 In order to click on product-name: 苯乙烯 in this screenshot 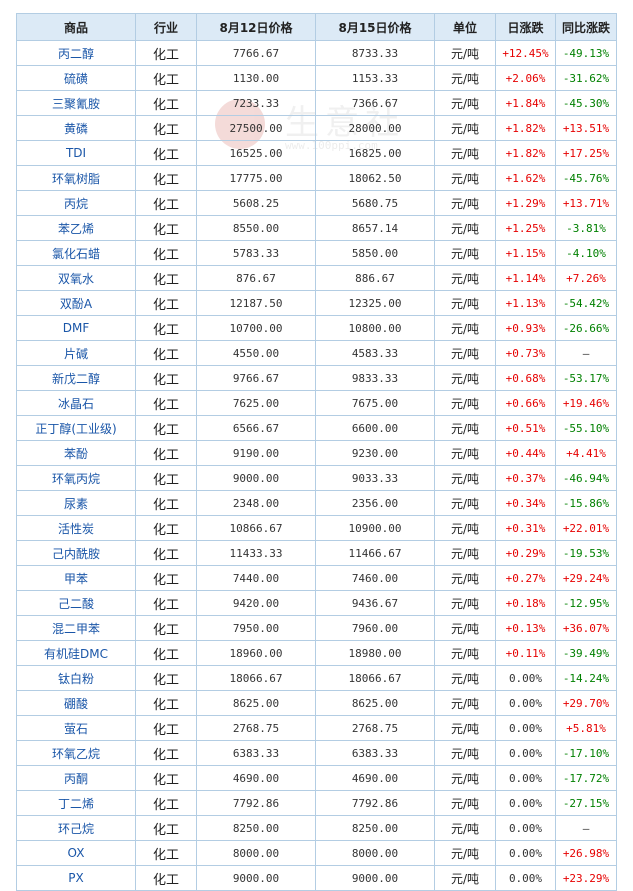, I will do `click(76, 228)`.